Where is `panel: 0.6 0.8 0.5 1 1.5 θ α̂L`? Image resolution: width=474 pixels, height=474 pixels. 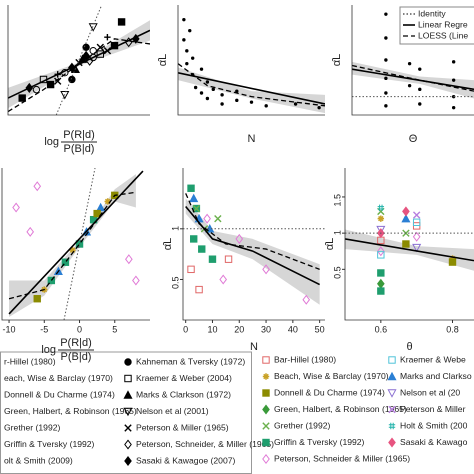
panel: 0.6 0.8 0.5 1 1.5 θ α̂L is located at coordinates (399, 260).